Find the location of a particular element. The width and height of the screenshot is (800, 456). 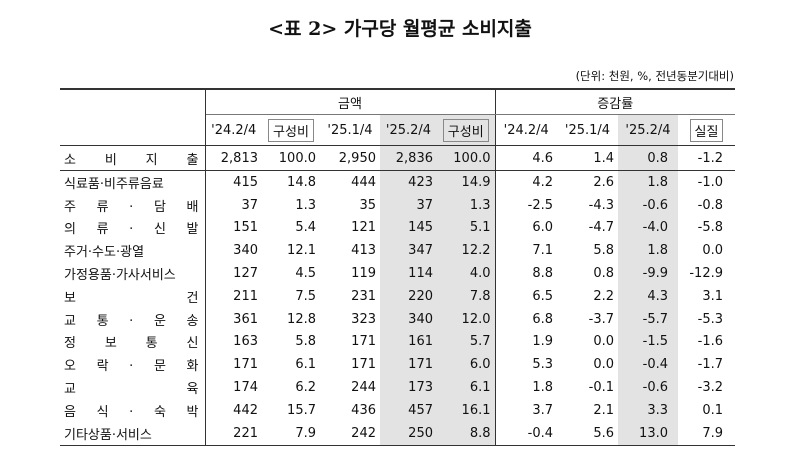

cell: 0.0 is located at coordinates (712, 251).